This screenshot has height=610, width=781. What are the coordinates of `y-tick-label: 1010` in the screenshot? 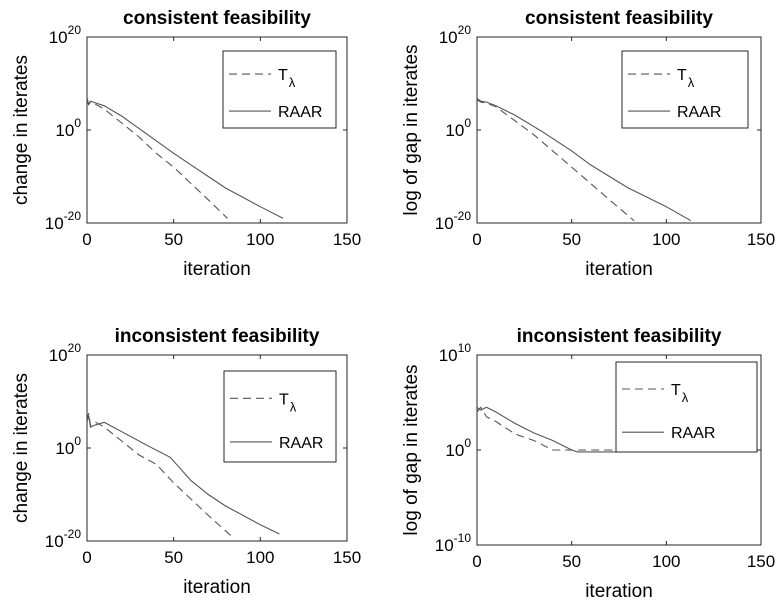 It's located at (455, 353).